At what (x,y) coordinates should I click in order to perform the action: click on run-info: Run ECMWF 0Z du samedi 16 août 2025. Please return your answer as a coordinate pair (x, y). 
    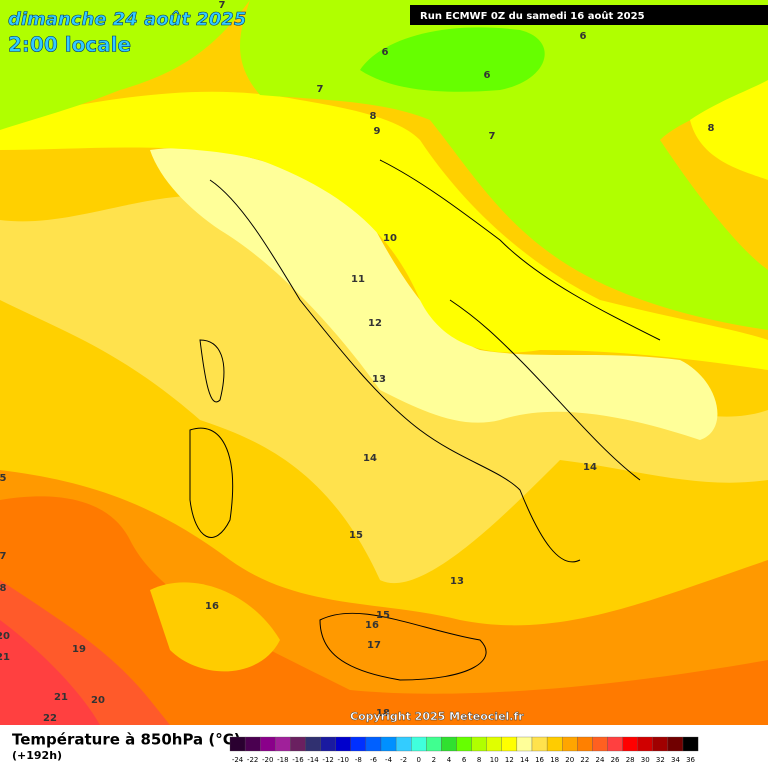
    Looking at the image, I should click on (532, 16).